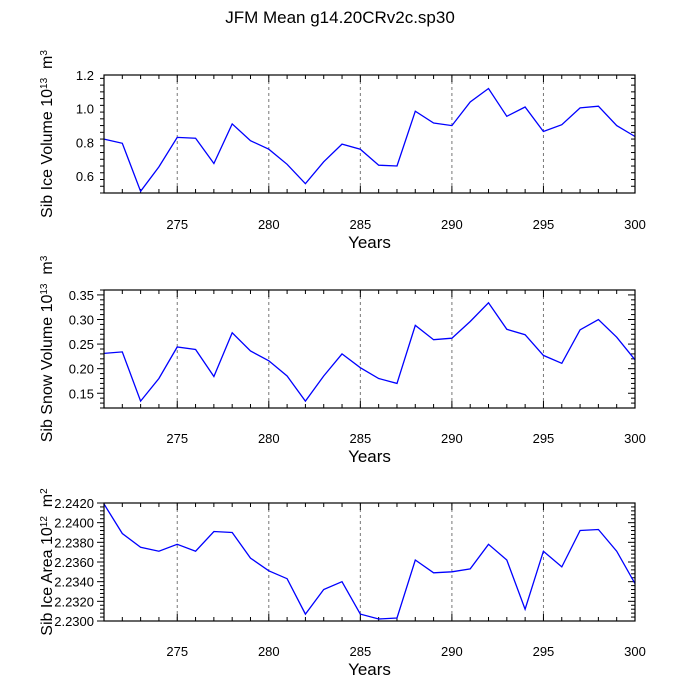 The image size is (680, 681). I want to click on panel2-y-label-name: Sib Snow Volume, so click(47, 377).